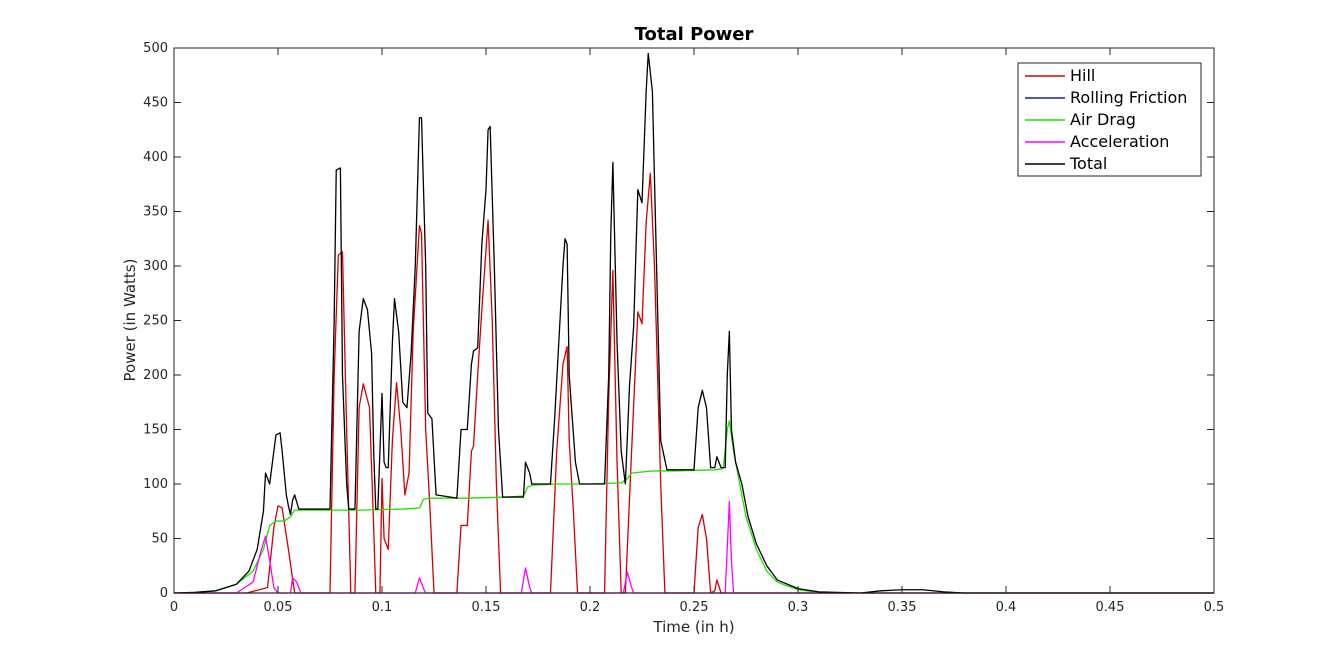  What do you see at coordinates (1119, 141) in the screenshot?
I see `legend-label: Acceleration` at bounding box center [1119, 141].